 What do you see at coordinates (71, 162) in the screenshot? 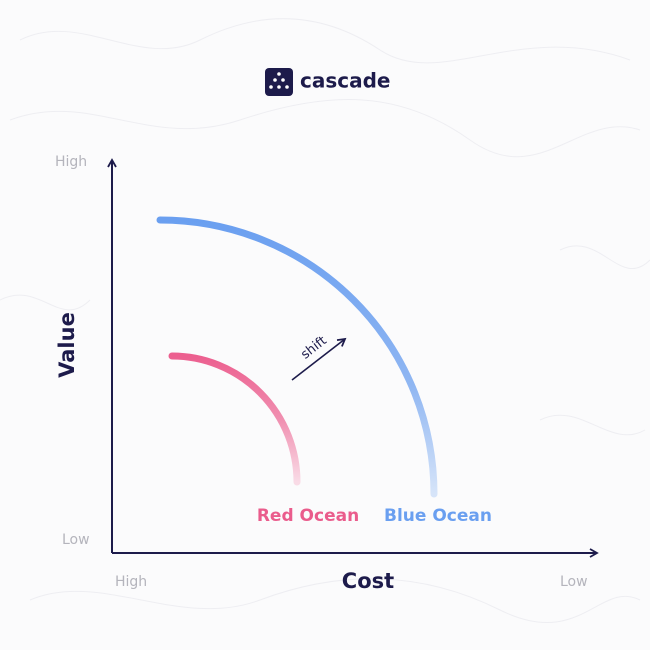
I see `y-high-label: High` at bounding box center [71, 162].